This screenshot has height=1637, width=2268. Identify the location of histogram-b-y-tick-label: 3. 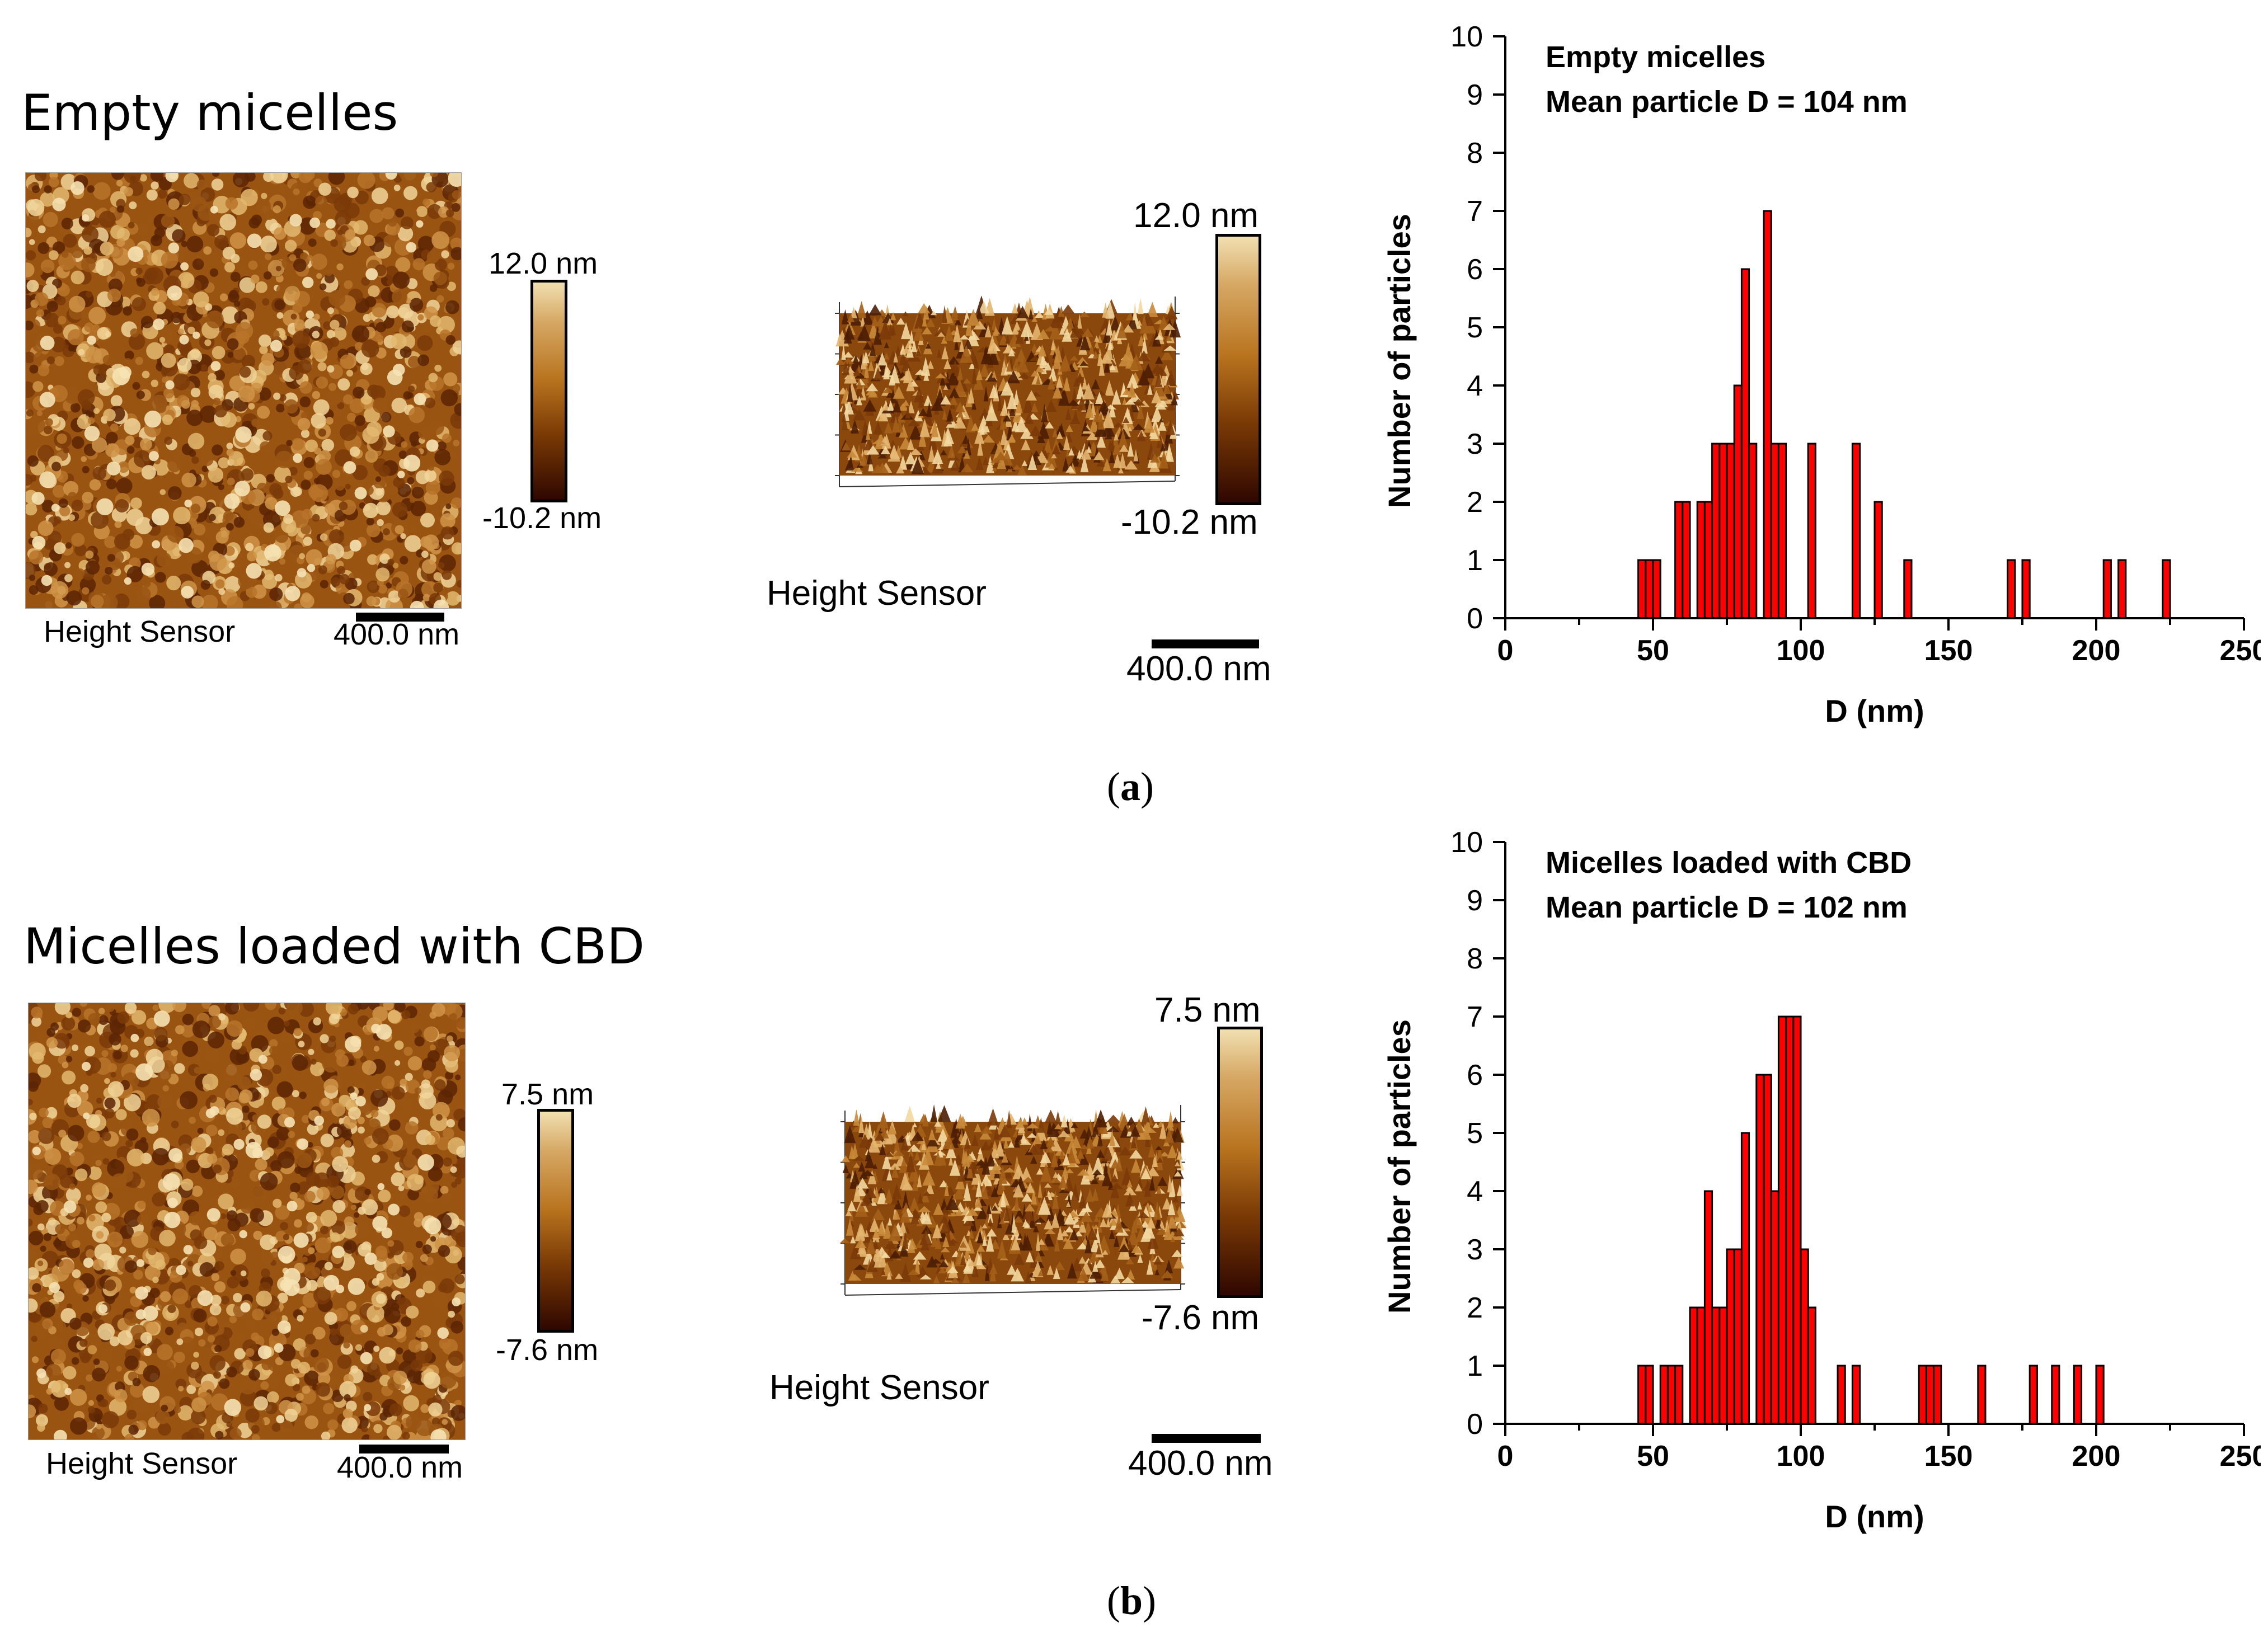
(1475, 1250).